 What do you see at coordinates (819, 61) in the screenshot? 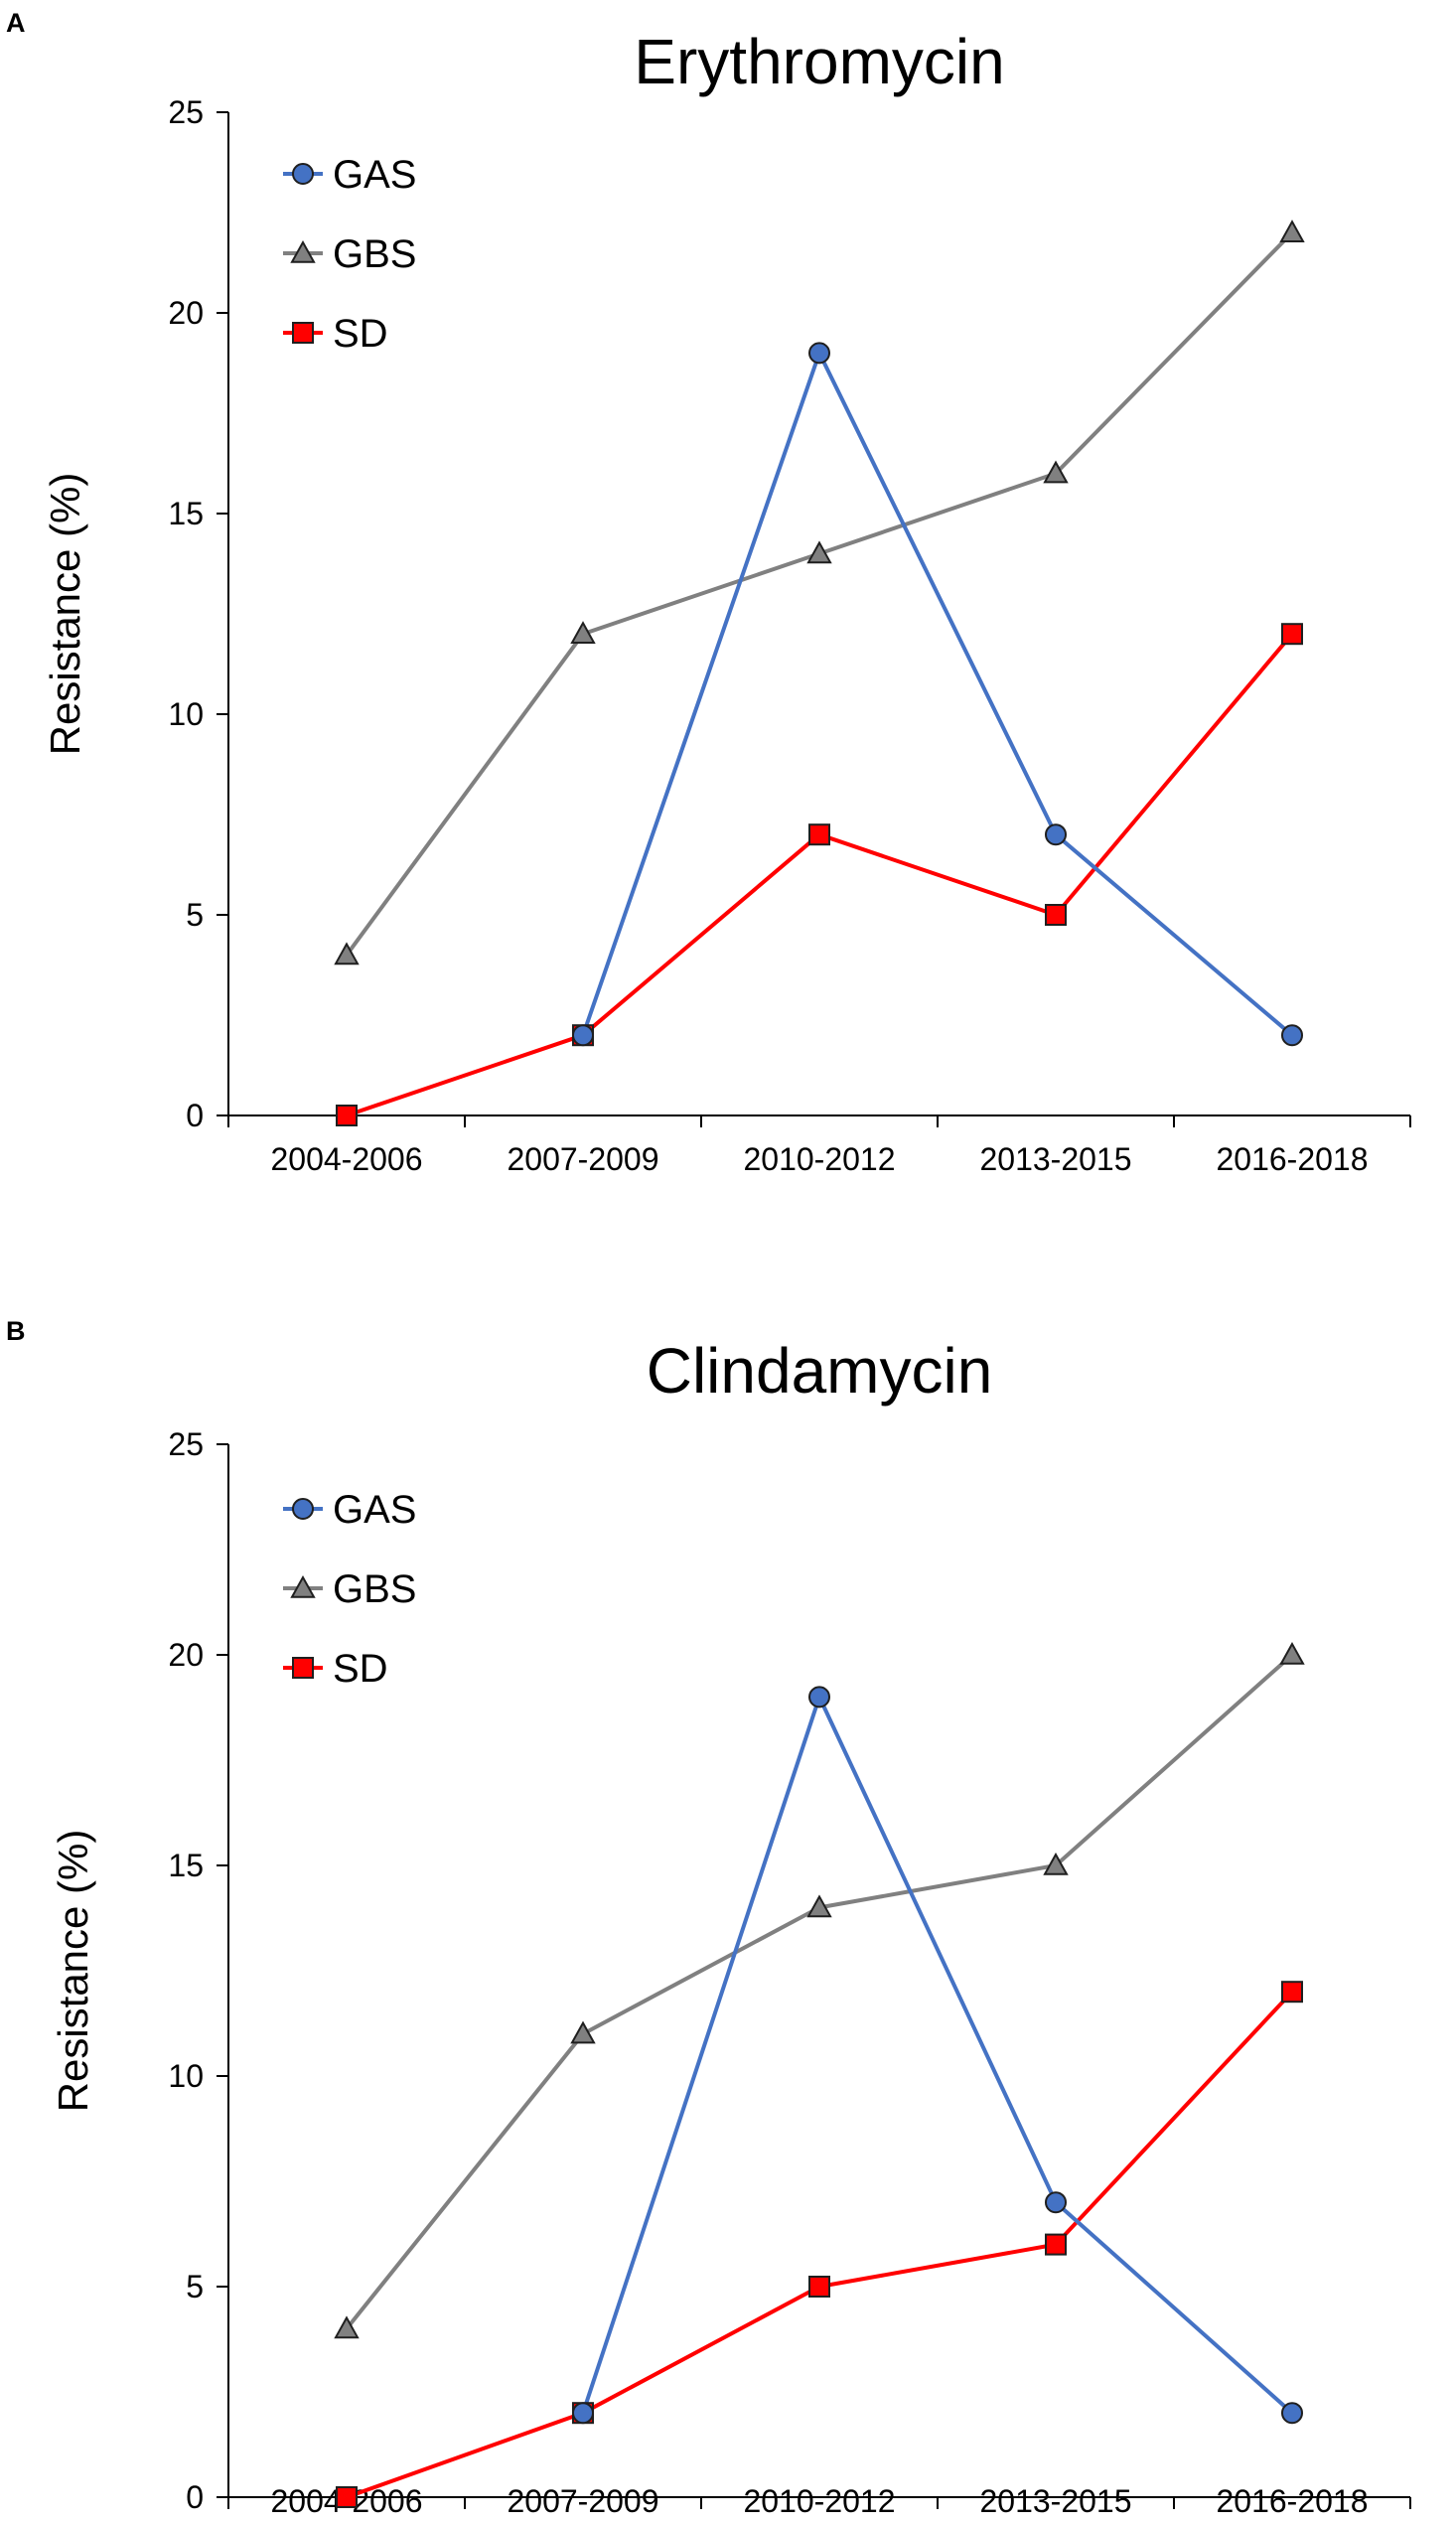
I see `chart-title: Erythromycin` at bounding box center [819, 61].